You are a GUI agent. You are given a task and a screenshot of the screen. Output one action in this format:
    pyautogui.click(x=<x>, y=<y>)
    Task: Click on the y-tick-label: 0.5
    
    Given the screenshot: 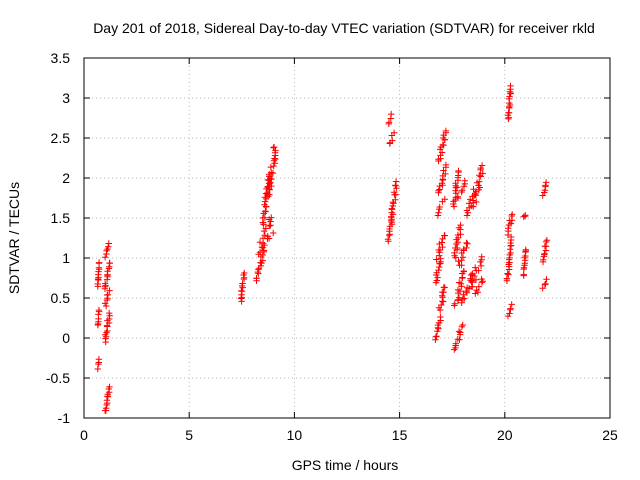 What is the action you would take?
    pyautogui.click(x=61, y=298)
    